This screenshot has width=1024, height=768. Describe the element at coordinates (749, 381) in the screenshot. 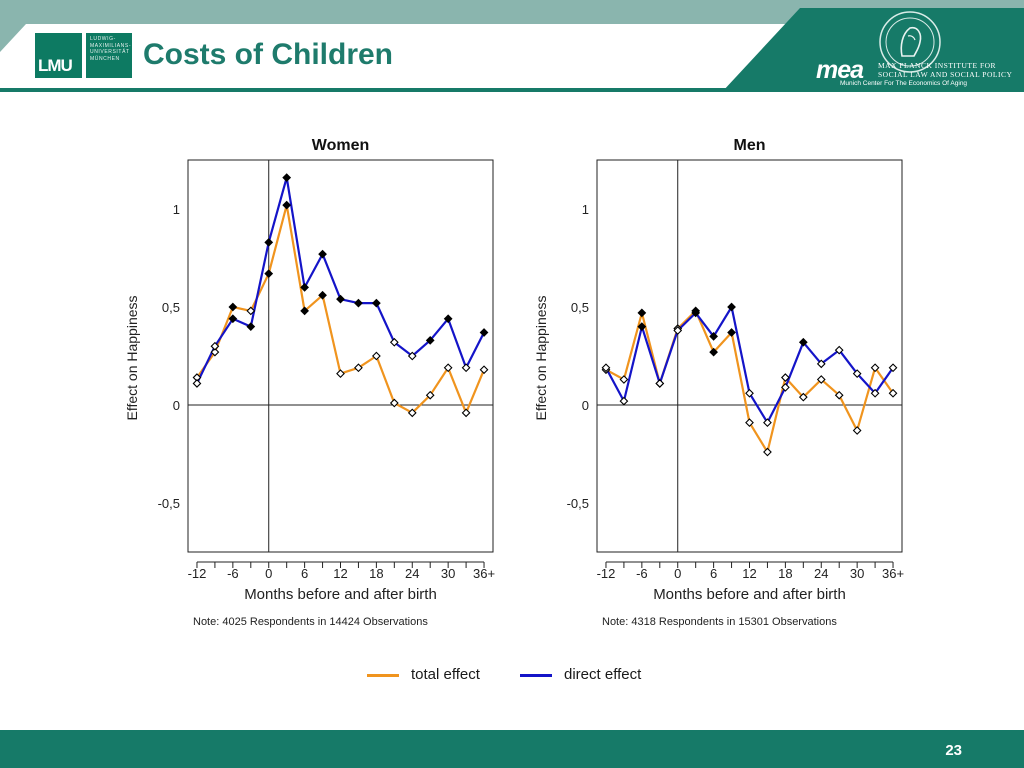

I see `men-total-effect-line` at that location.